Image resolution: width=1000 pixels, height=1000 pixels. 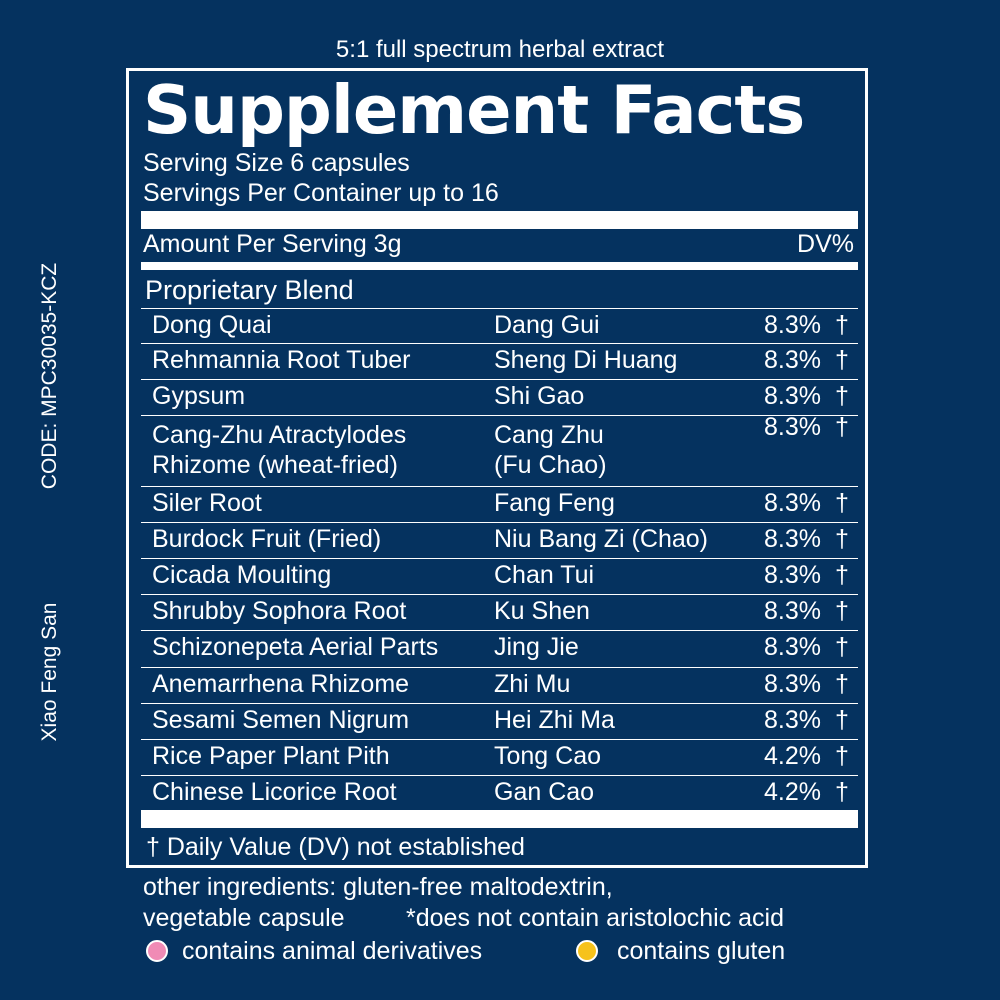 What do you see at coordinates (242, 575) in the screenshot?
I see `ingredient-name: Cicada Moulting` at bounding box center [242, 575].